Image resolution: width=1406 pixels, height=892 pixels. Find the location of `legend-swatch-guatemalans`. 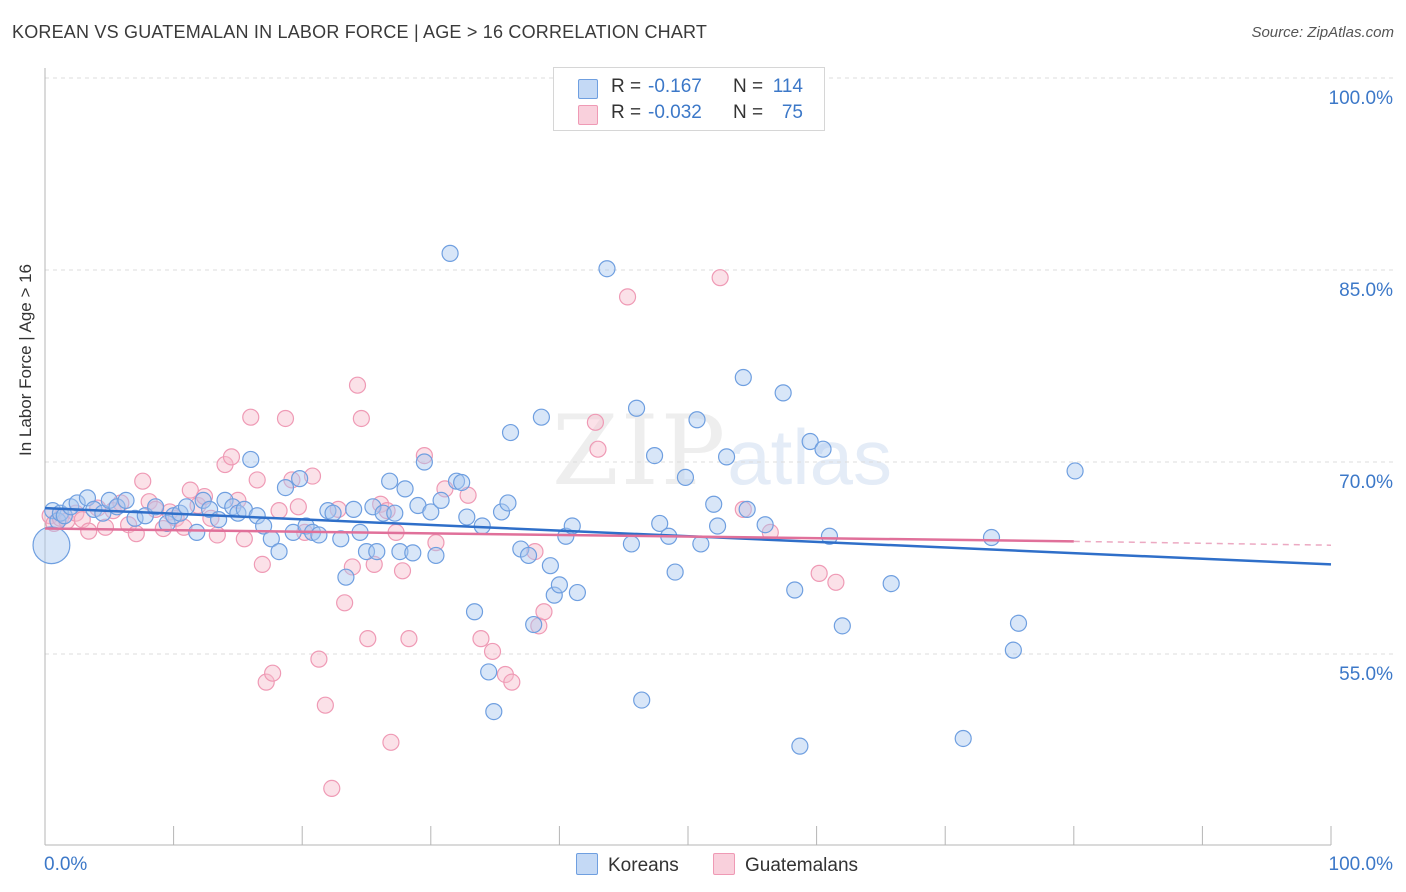

legend-swatch-guatemalans is located at coordinates (588, 115).